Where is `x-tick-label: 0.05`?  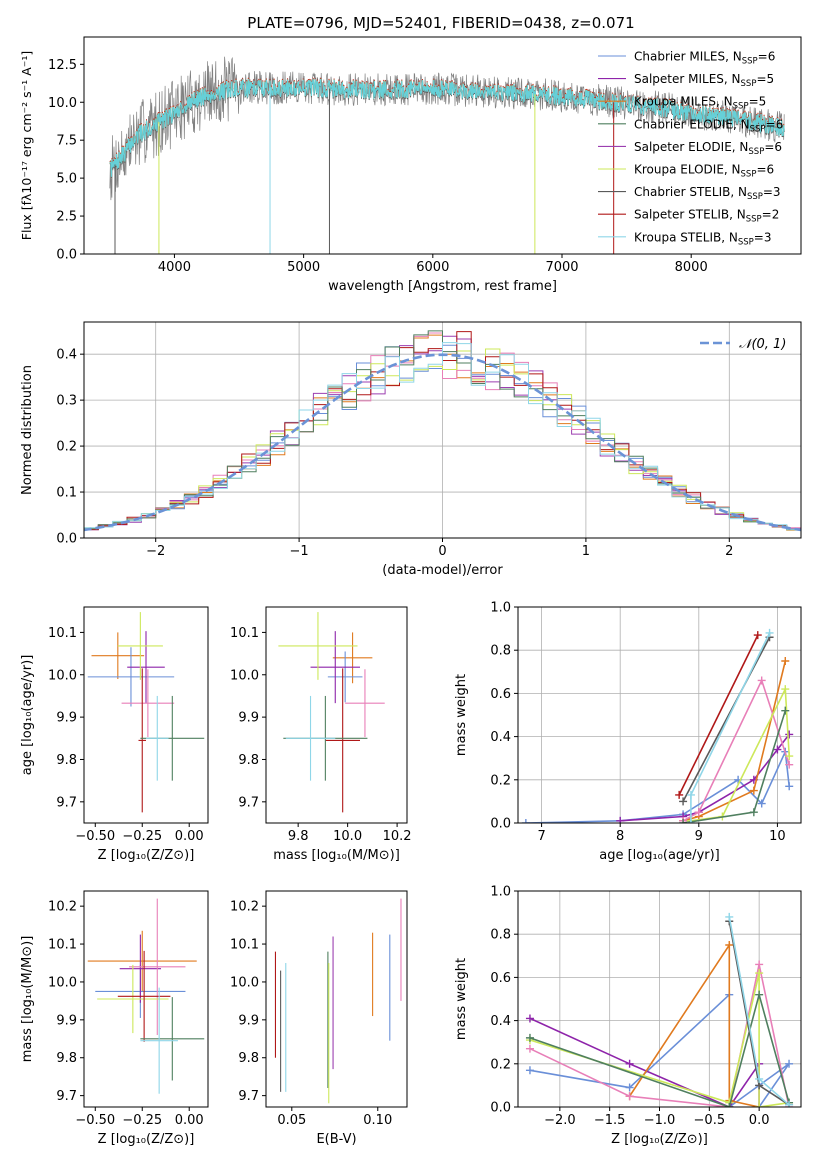 x-tick-label: 0.05 is located at coordinates (291, 1120).